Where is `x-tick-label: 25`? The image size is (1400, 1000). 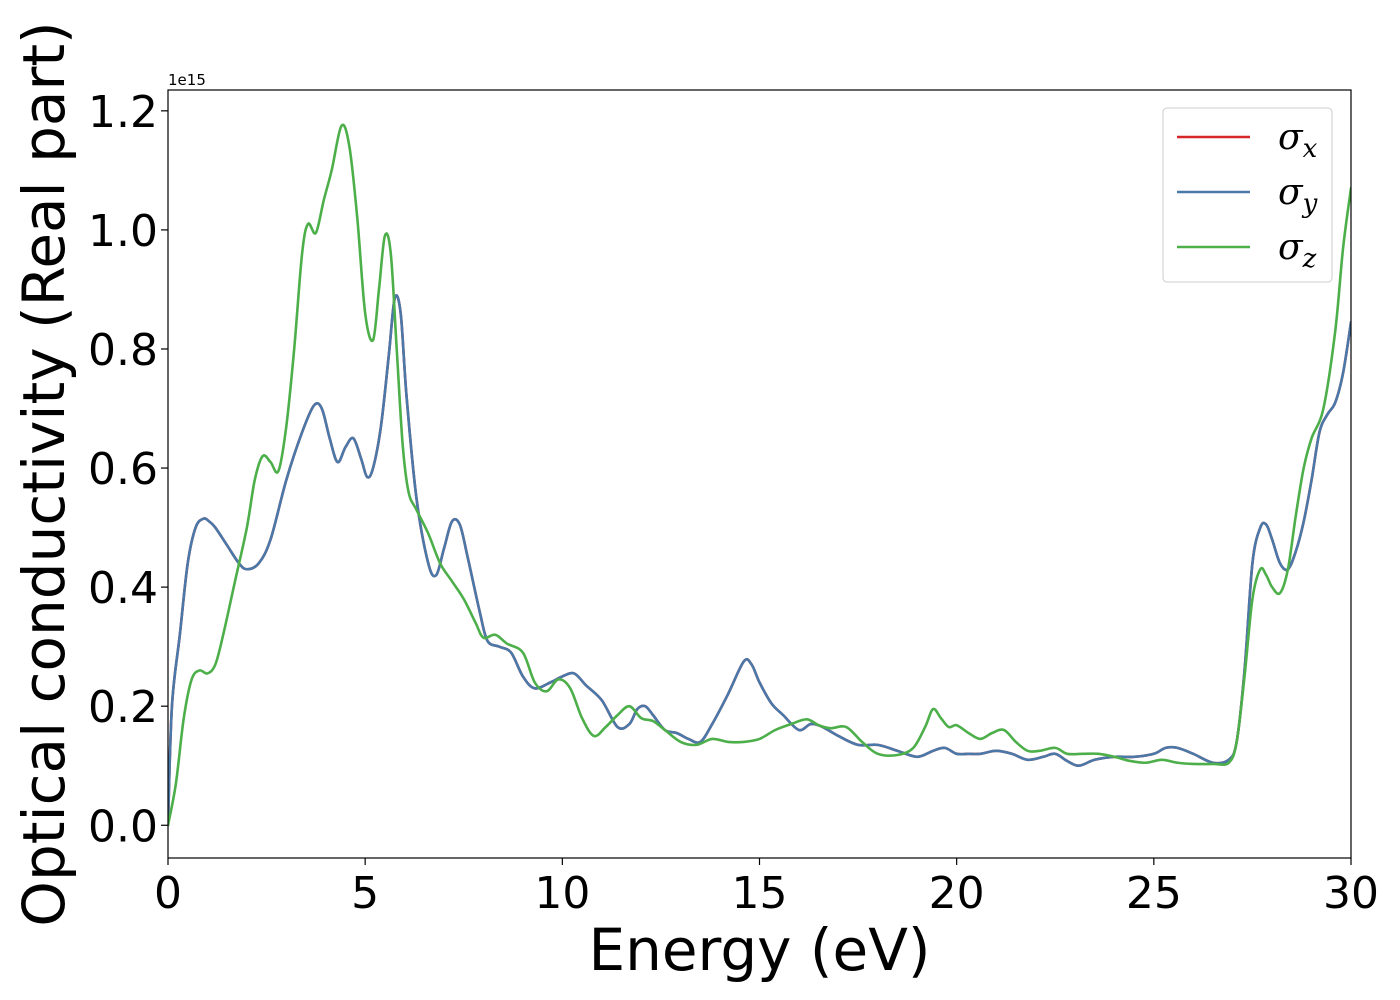 x-tick-label: 25 is located at coordinates (1154, 893).